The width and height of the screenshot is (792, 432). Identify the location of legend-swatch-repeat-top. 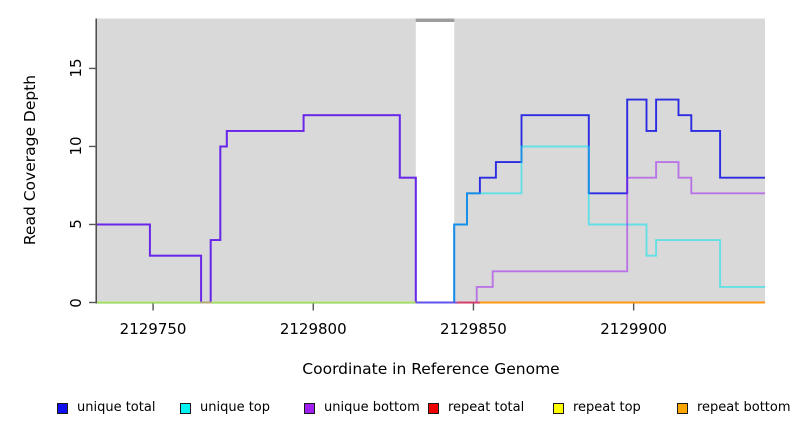
(558, 408).